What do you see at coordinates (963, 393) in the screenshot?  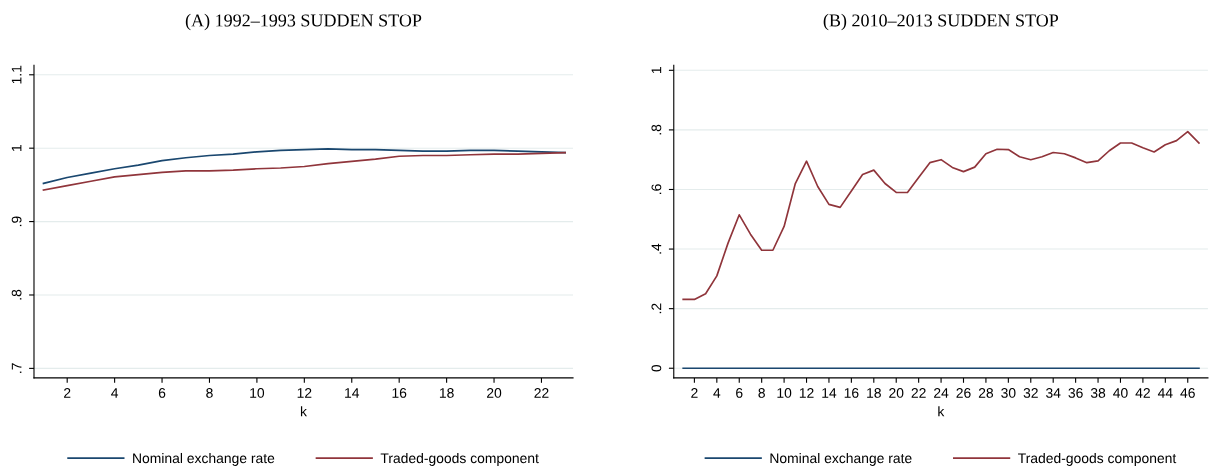 I see `x-tick-label: 26` at bounding box center [963, 393].